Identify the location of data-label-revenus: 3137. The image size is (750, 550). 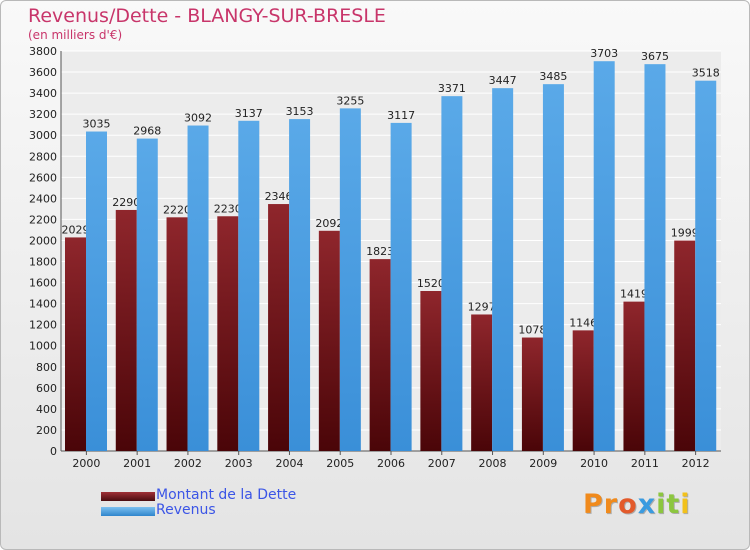
(249, 113).